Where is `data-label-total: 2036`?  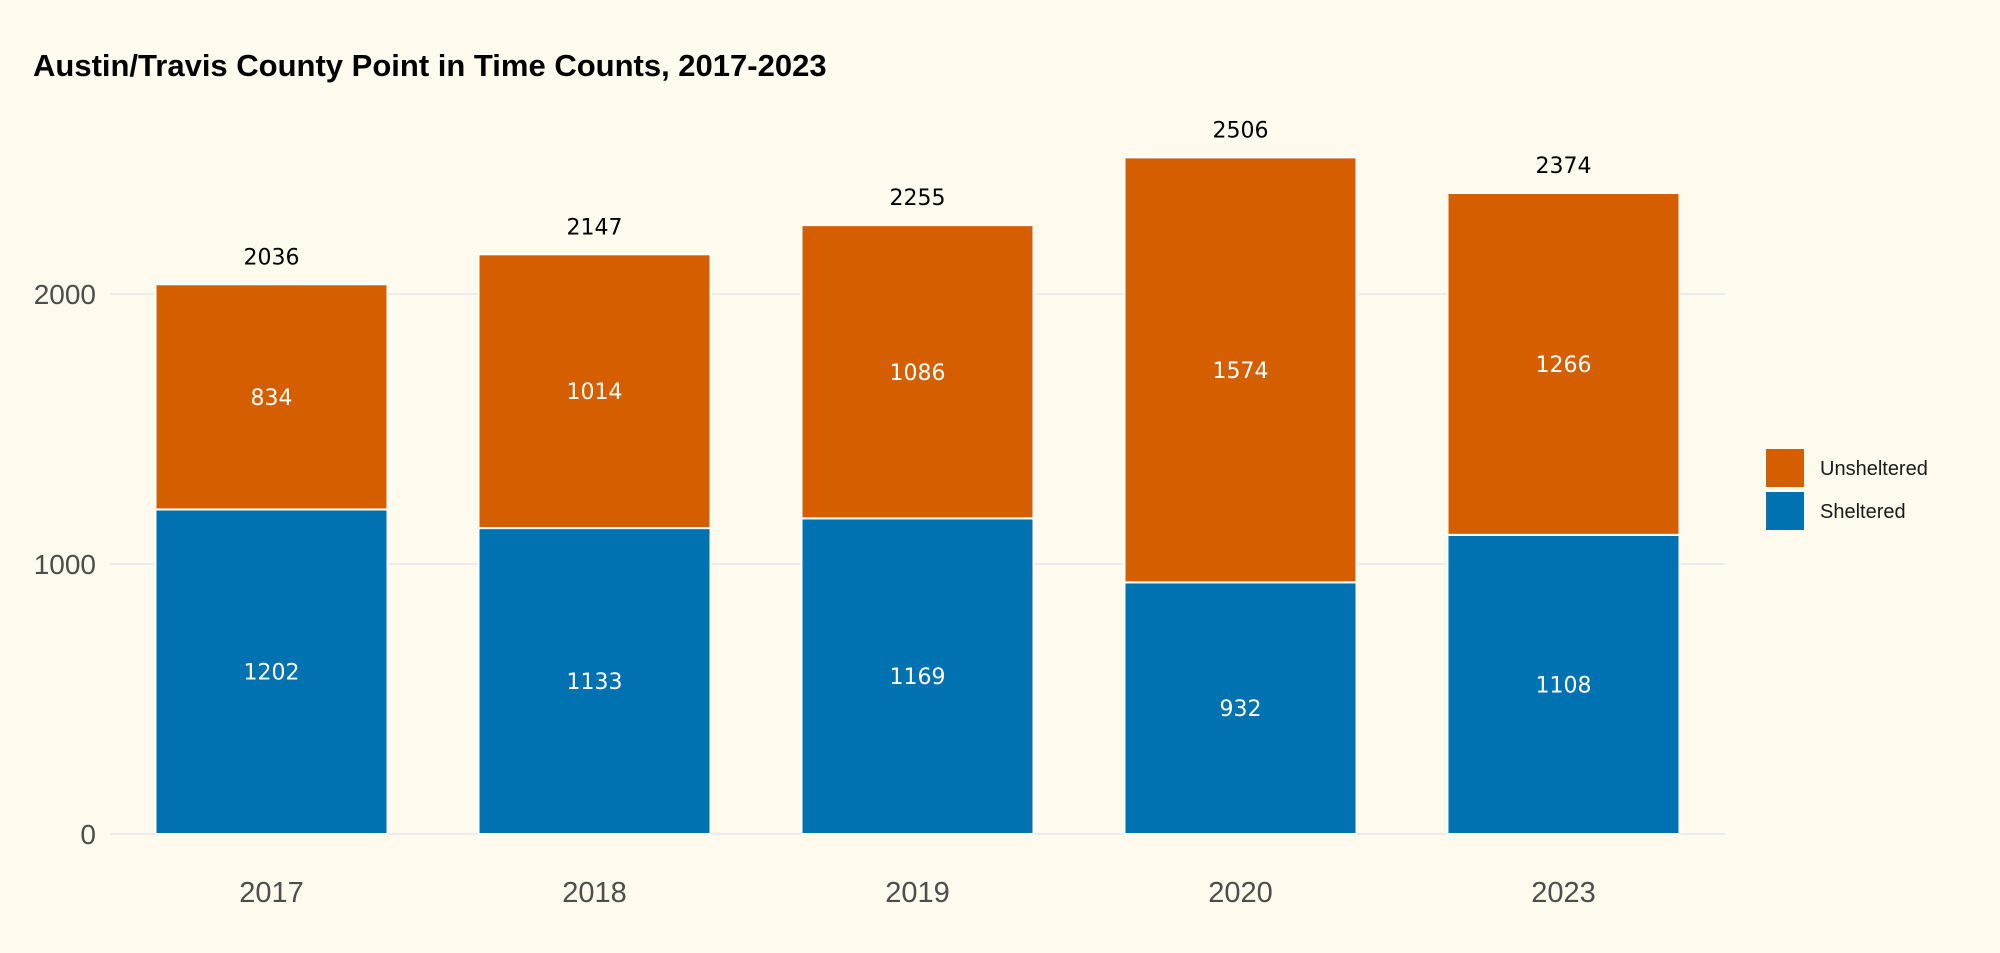
data-label-total: 2036 is located at coordinates (272, 257).